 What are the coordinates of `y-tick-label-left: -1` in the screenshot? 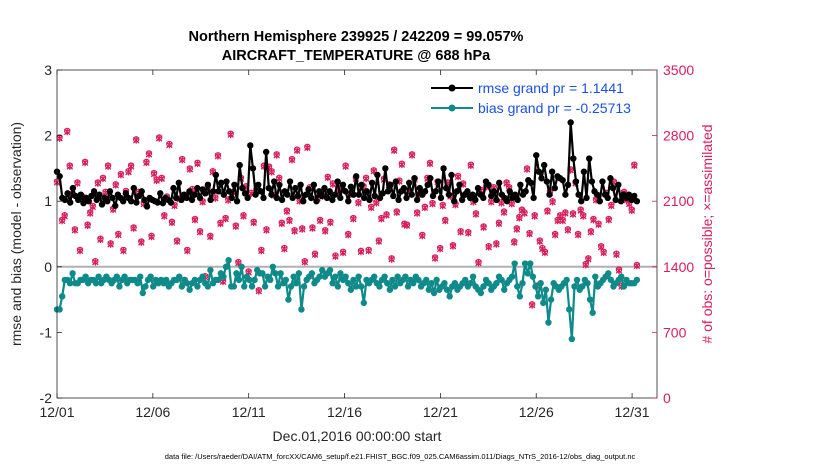 It's located at (46, 332).